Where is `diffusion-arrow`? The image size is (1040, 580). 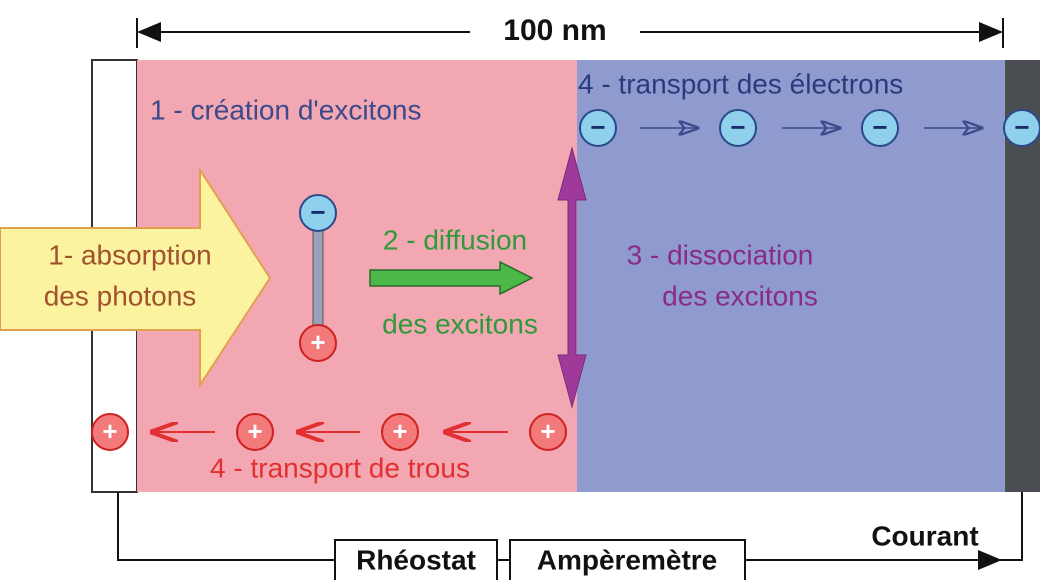 diffusion-arrow is located at coordinates (451, 278).